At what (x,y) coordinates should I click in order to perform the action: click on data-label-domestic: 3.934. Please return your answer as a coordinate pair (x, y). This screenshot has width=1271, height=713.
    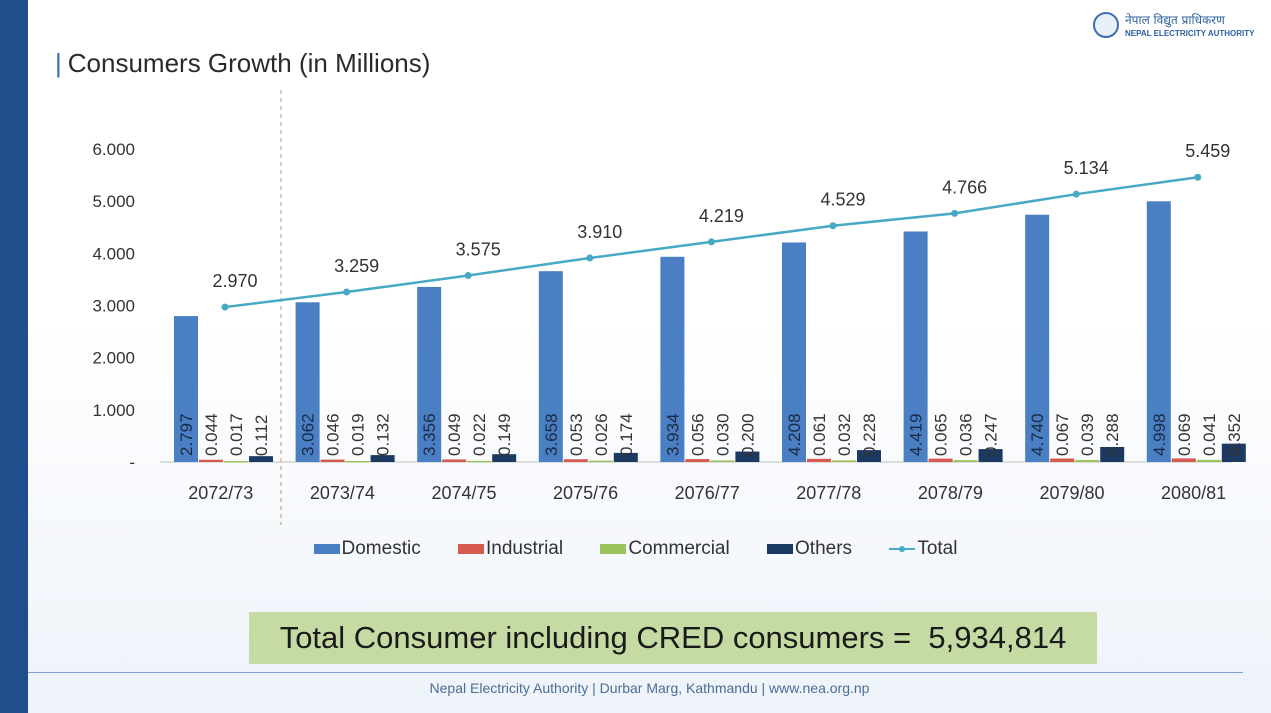
    Looking at the image, I should click on (672, 434).